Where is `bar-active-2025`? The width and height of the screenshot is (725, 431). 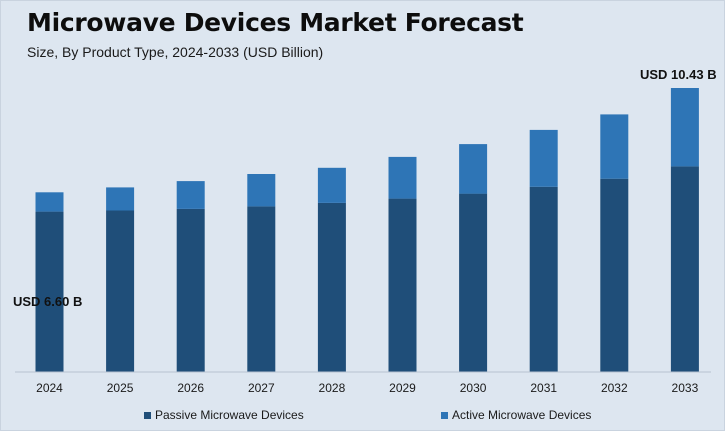
bar-active-2025 is located at coordinates (120, 199).